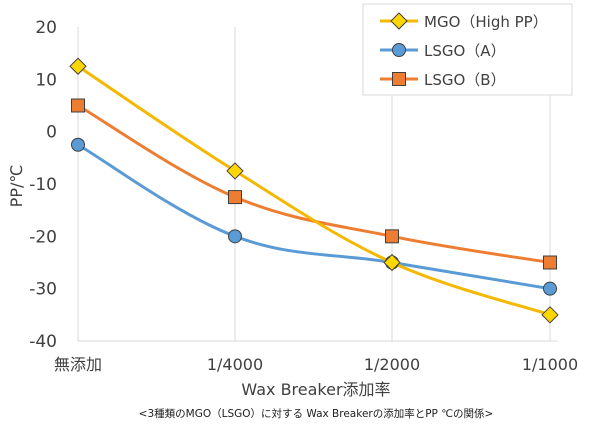 Image resolution: width=602 pixels, height=437 pixels. I want to click on legend-label-1: LSGO（A）, so click(465, 51).